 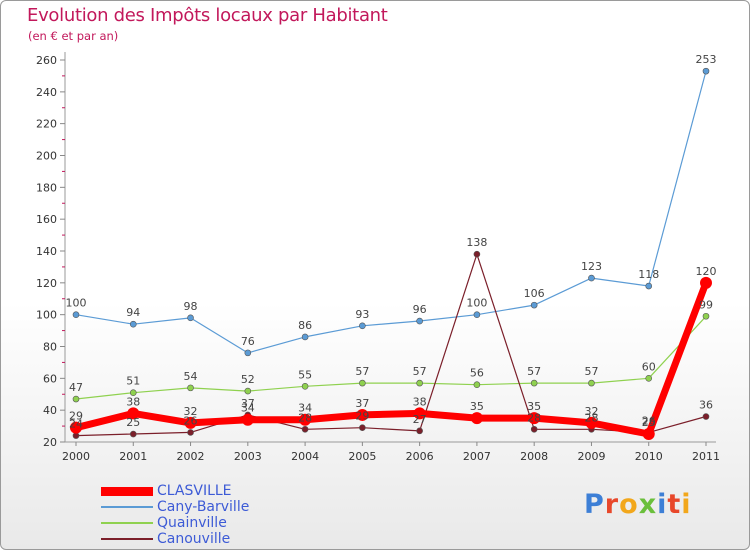 What do you see at coordinates (133, 422) in the screenshot?
I see `data-label: 25` at bounding box center [133, 422].